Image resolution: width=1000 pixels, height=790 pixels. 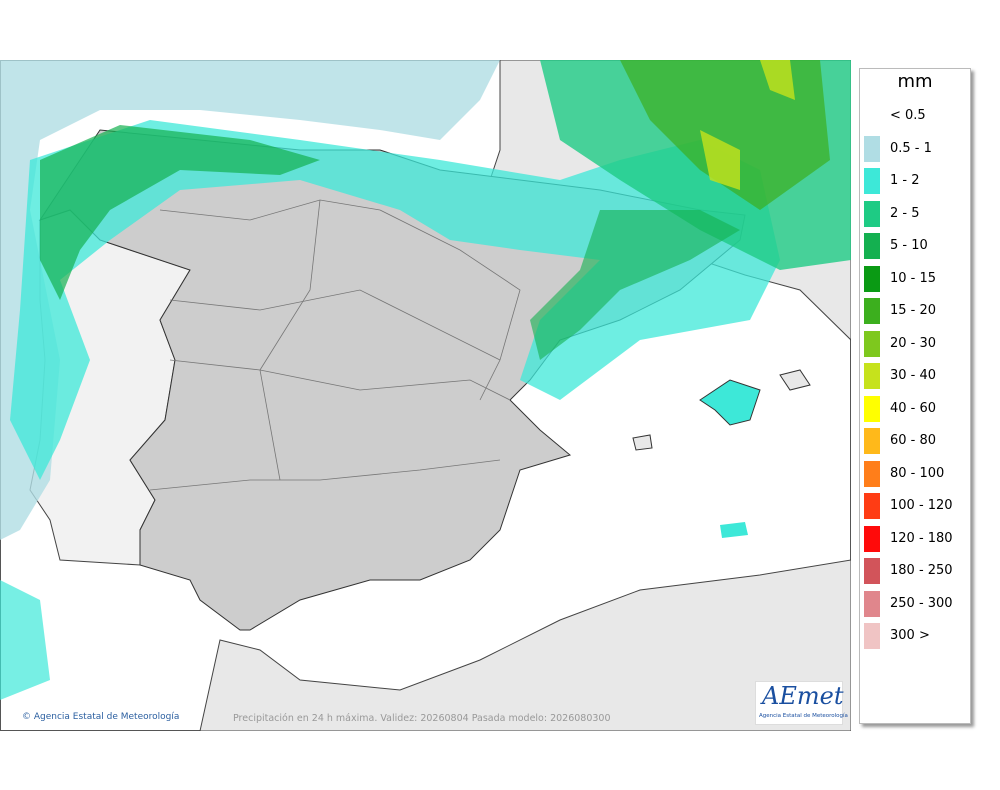 What do you see at coordinates (921, 505) in the screenshot?
I see `legend-label: 100 - 120` at bounding box center [921, 505].